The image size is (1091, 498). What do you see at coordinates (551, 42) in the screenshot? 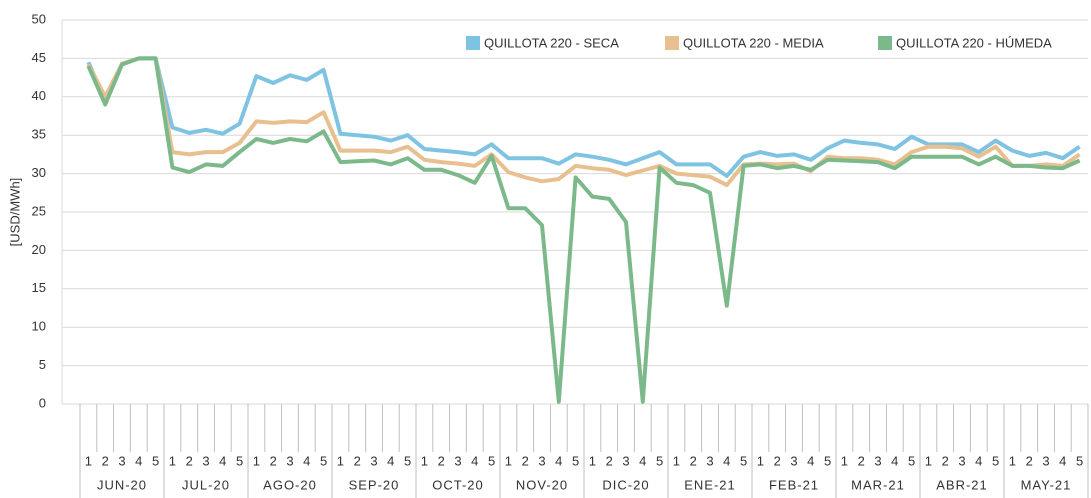
I see `legend-label: QUILLOTA 220 - SECA` at bounding box center [551, 42].